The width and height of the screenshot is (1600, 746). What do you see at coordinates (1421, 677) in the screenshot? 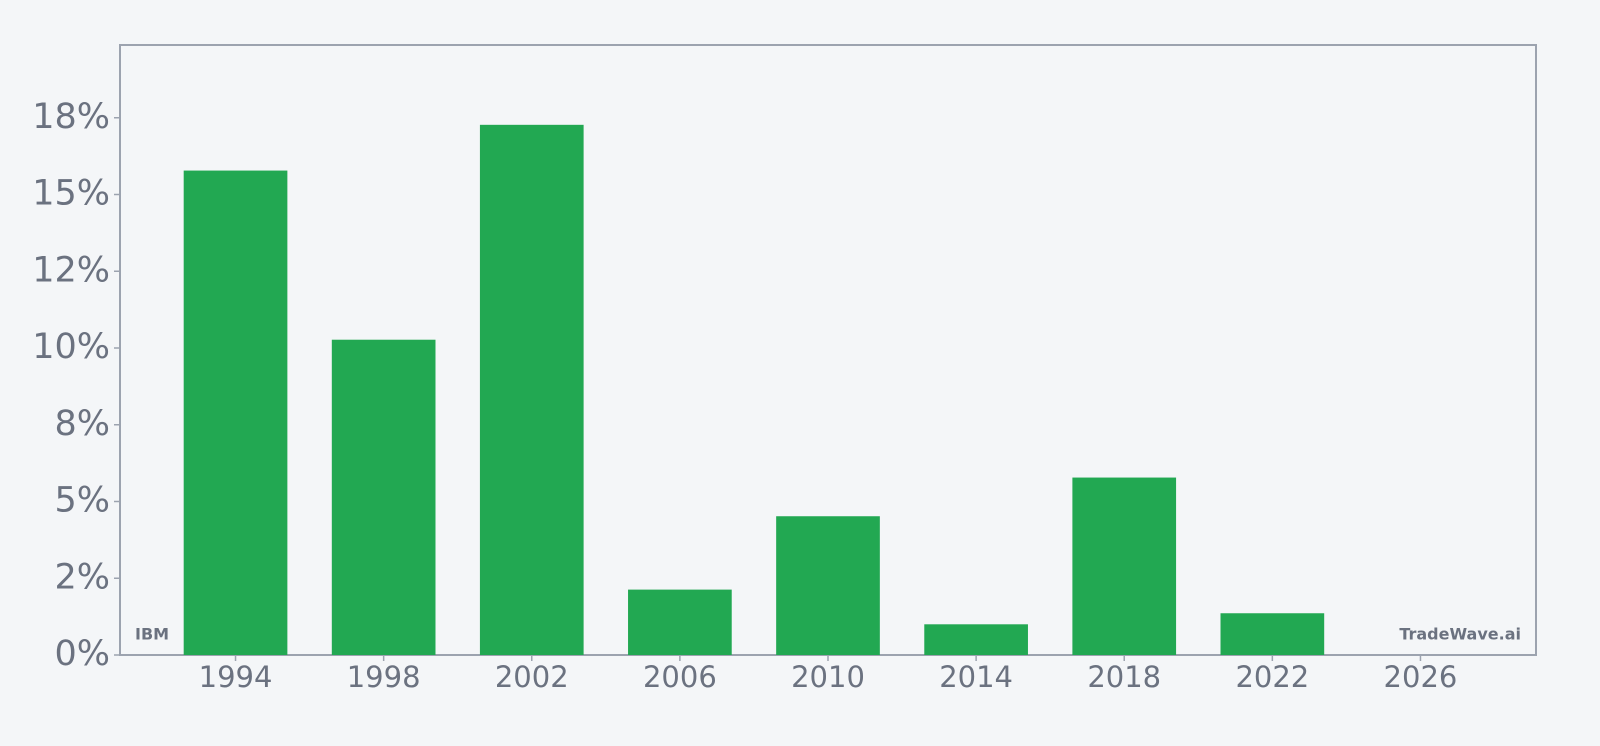
I see `x-tick-label: 2026` at bounding box center [1421, 677].